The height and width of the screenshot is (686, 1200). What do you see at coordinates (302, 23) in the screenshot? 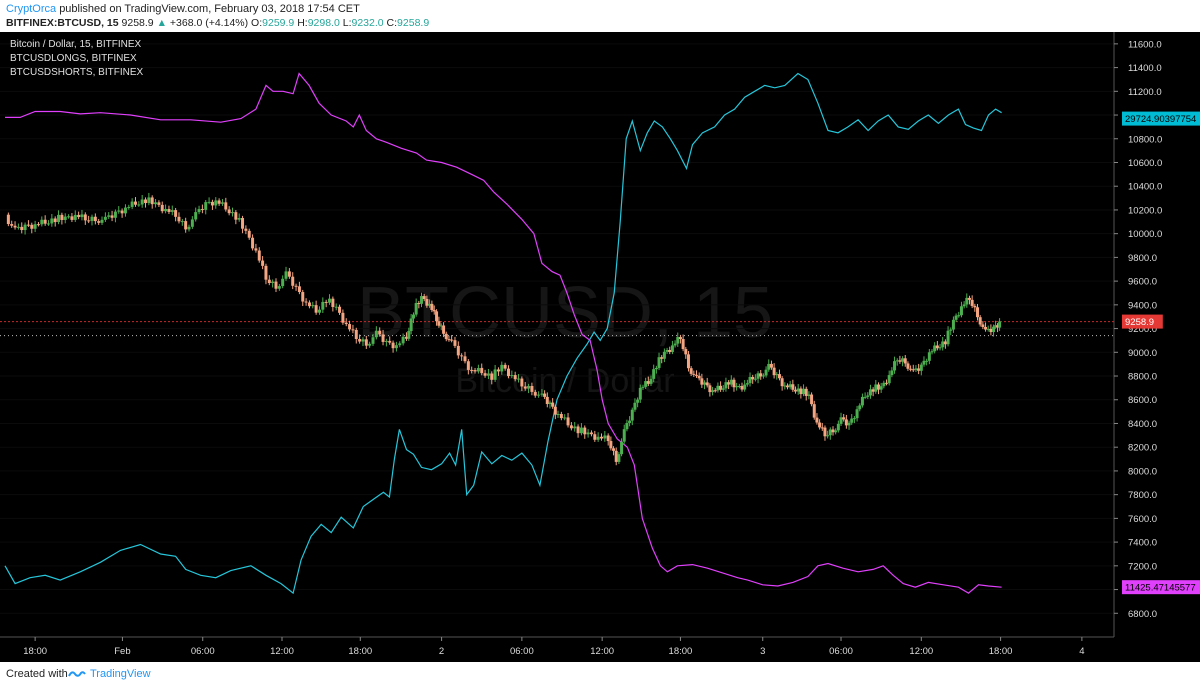
I see `high-label: H:` at bounding box center [302, 23].